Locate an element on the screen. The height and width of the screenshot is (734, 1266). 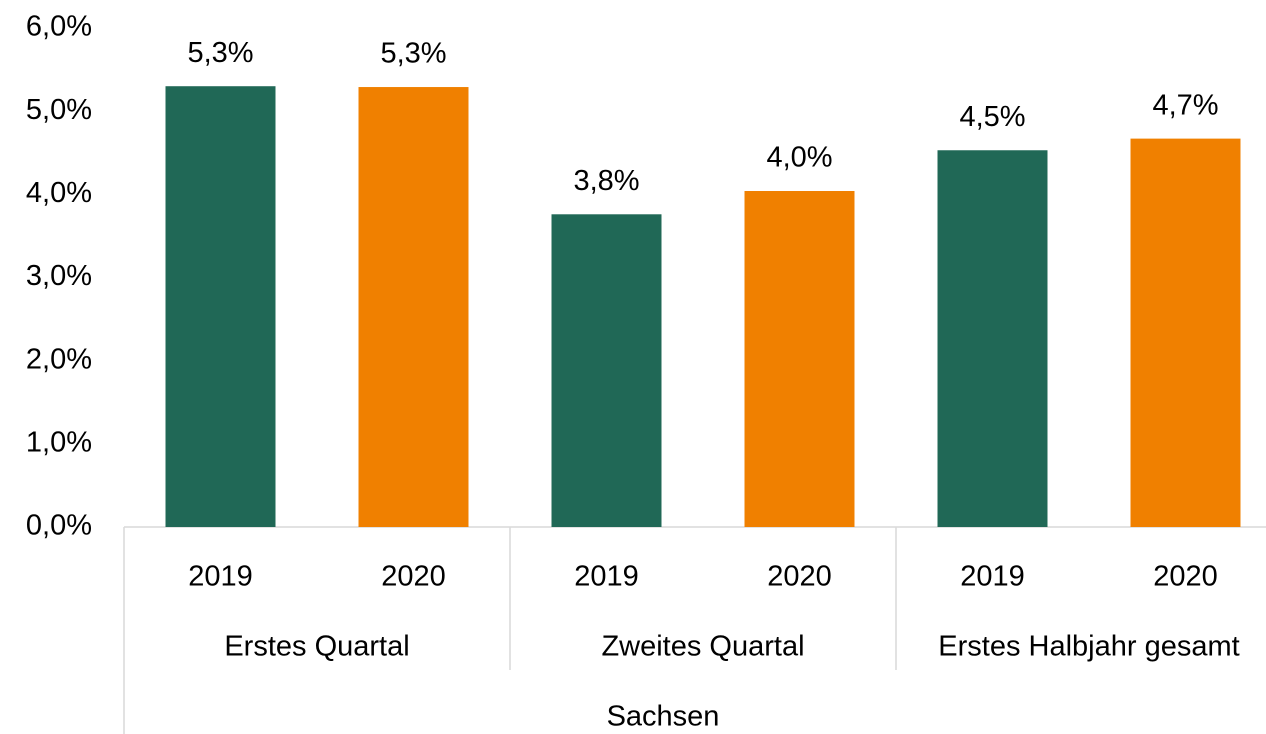
y-tick-label: 5,0% is located at coordinates (59, 110).